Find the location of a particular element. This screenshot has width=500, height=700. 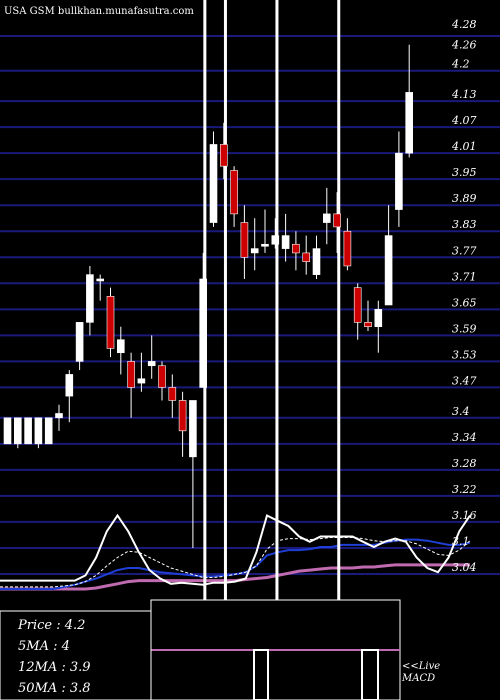

watermark: USA GSM bullkhan.munafasutra.com is located at coordinates (99, 11).